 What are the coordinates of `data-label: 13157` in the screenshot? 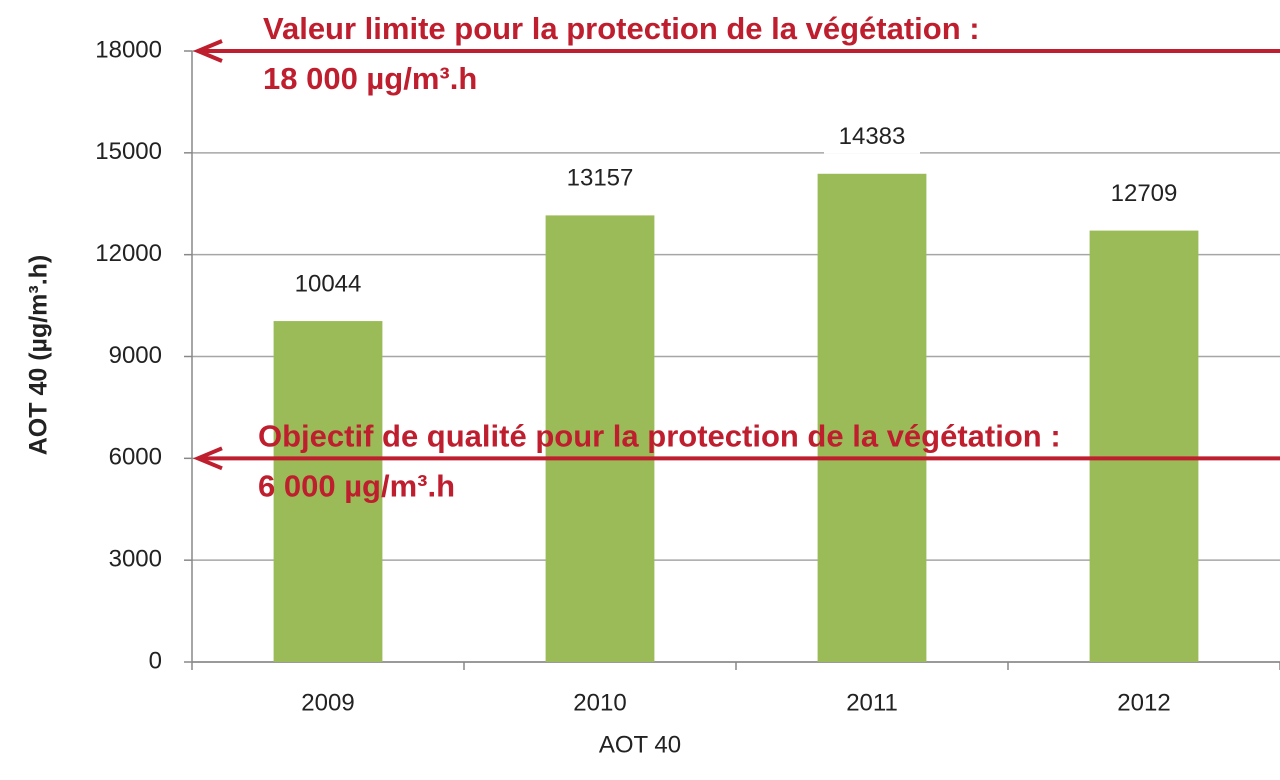 It's located at (600, 178).